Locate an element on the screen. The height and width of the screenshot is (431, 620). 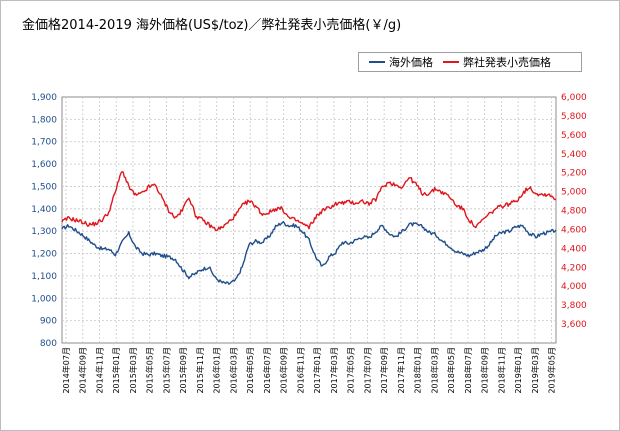
x-tick-label: 2018年07月 is located at coordinates (468, 370).